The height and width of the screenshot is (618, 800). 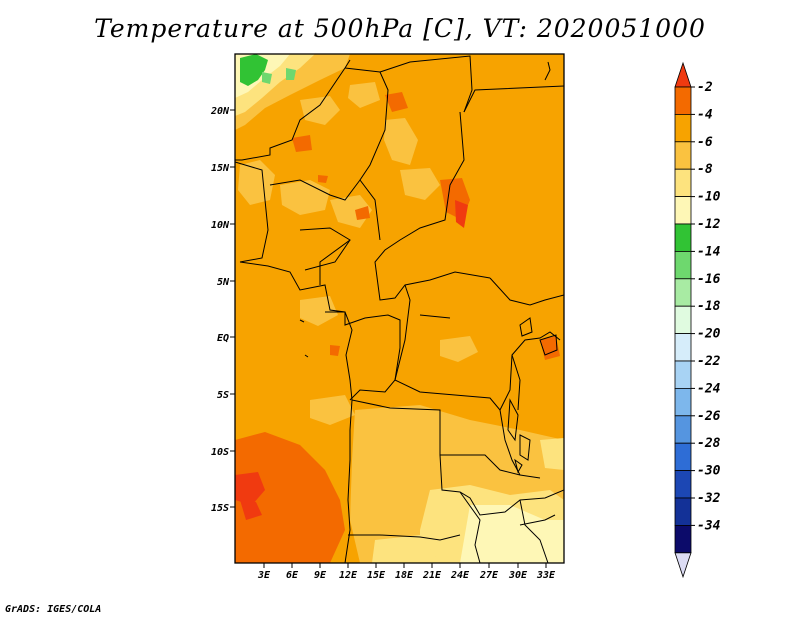 What do you see at coordinates (320, 575) in the screenshot?
I see `lon-tick-label: 9E` at bounding box center [320, 575].